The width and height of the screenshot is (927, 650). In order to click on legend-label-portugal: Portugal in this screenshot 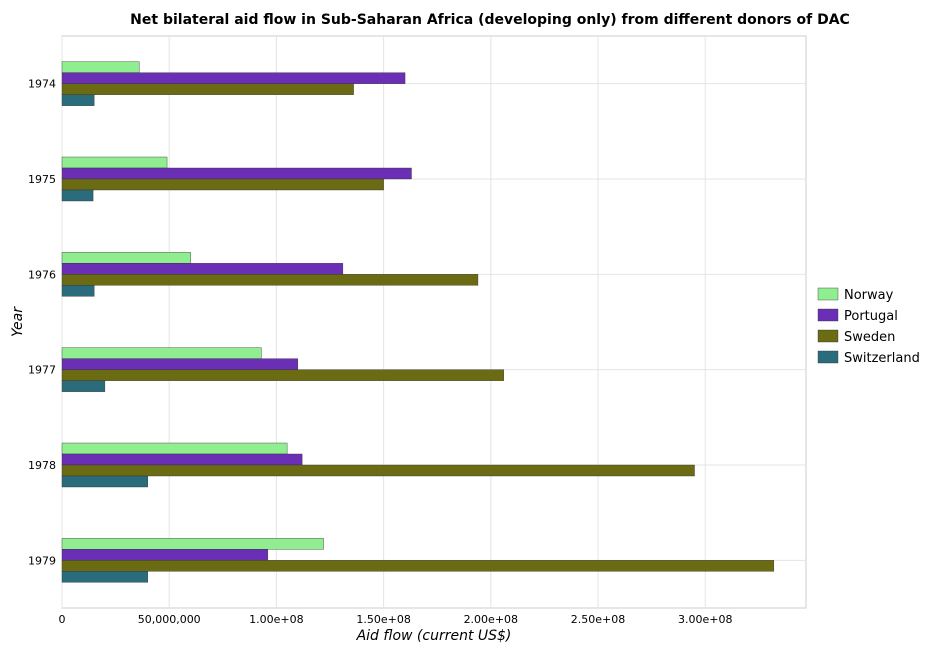, I will do `click(871, 316)`.